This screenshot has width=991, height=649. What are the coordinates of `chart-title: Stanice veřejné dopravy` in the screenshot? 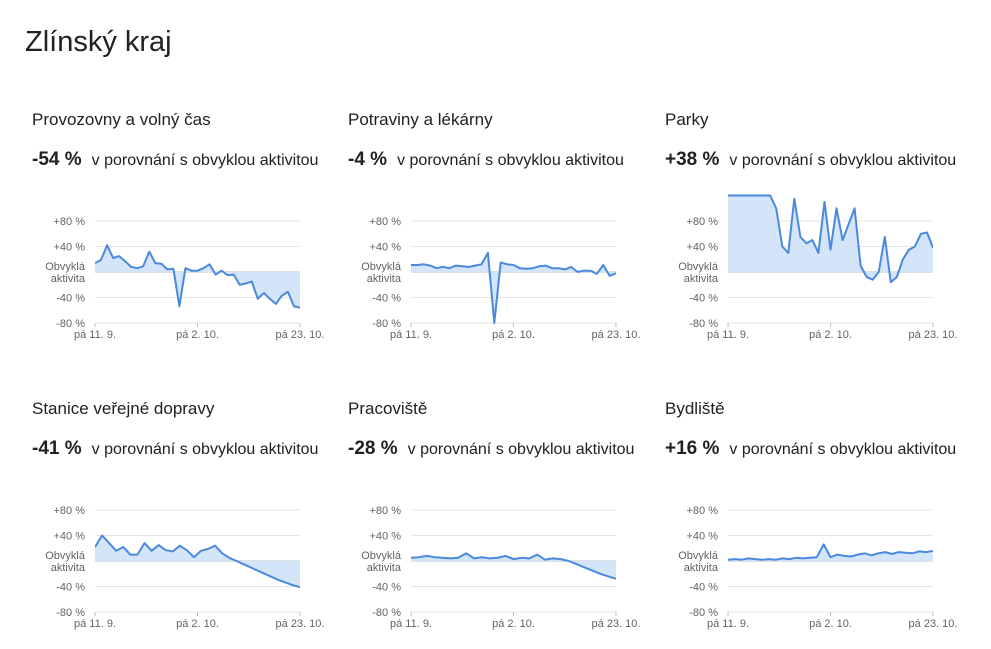 It's located at (123, 408).